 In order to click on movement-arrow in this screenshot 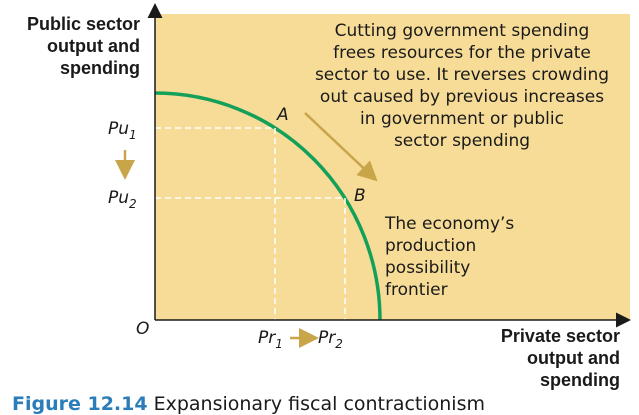, I will do `click(341, 147)`.